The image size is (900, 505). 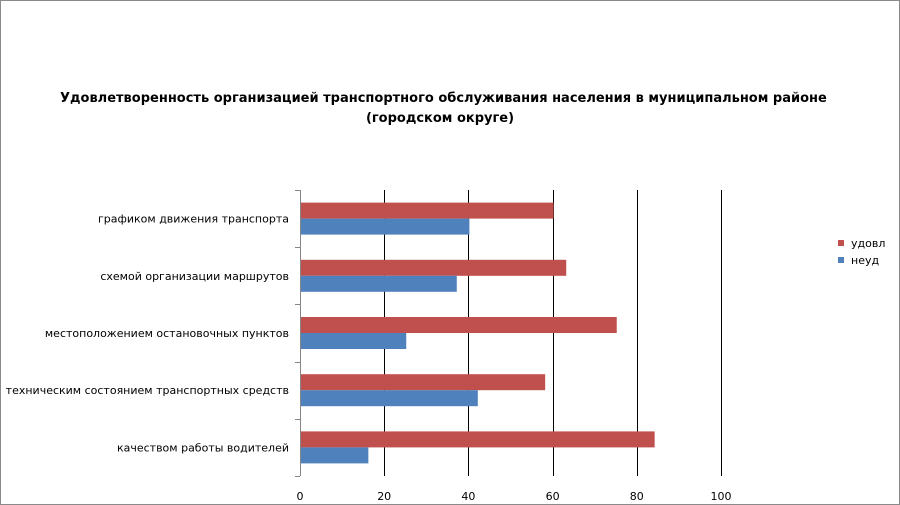 I want to click on bar-неуд-2, so click(x=354, y=341).